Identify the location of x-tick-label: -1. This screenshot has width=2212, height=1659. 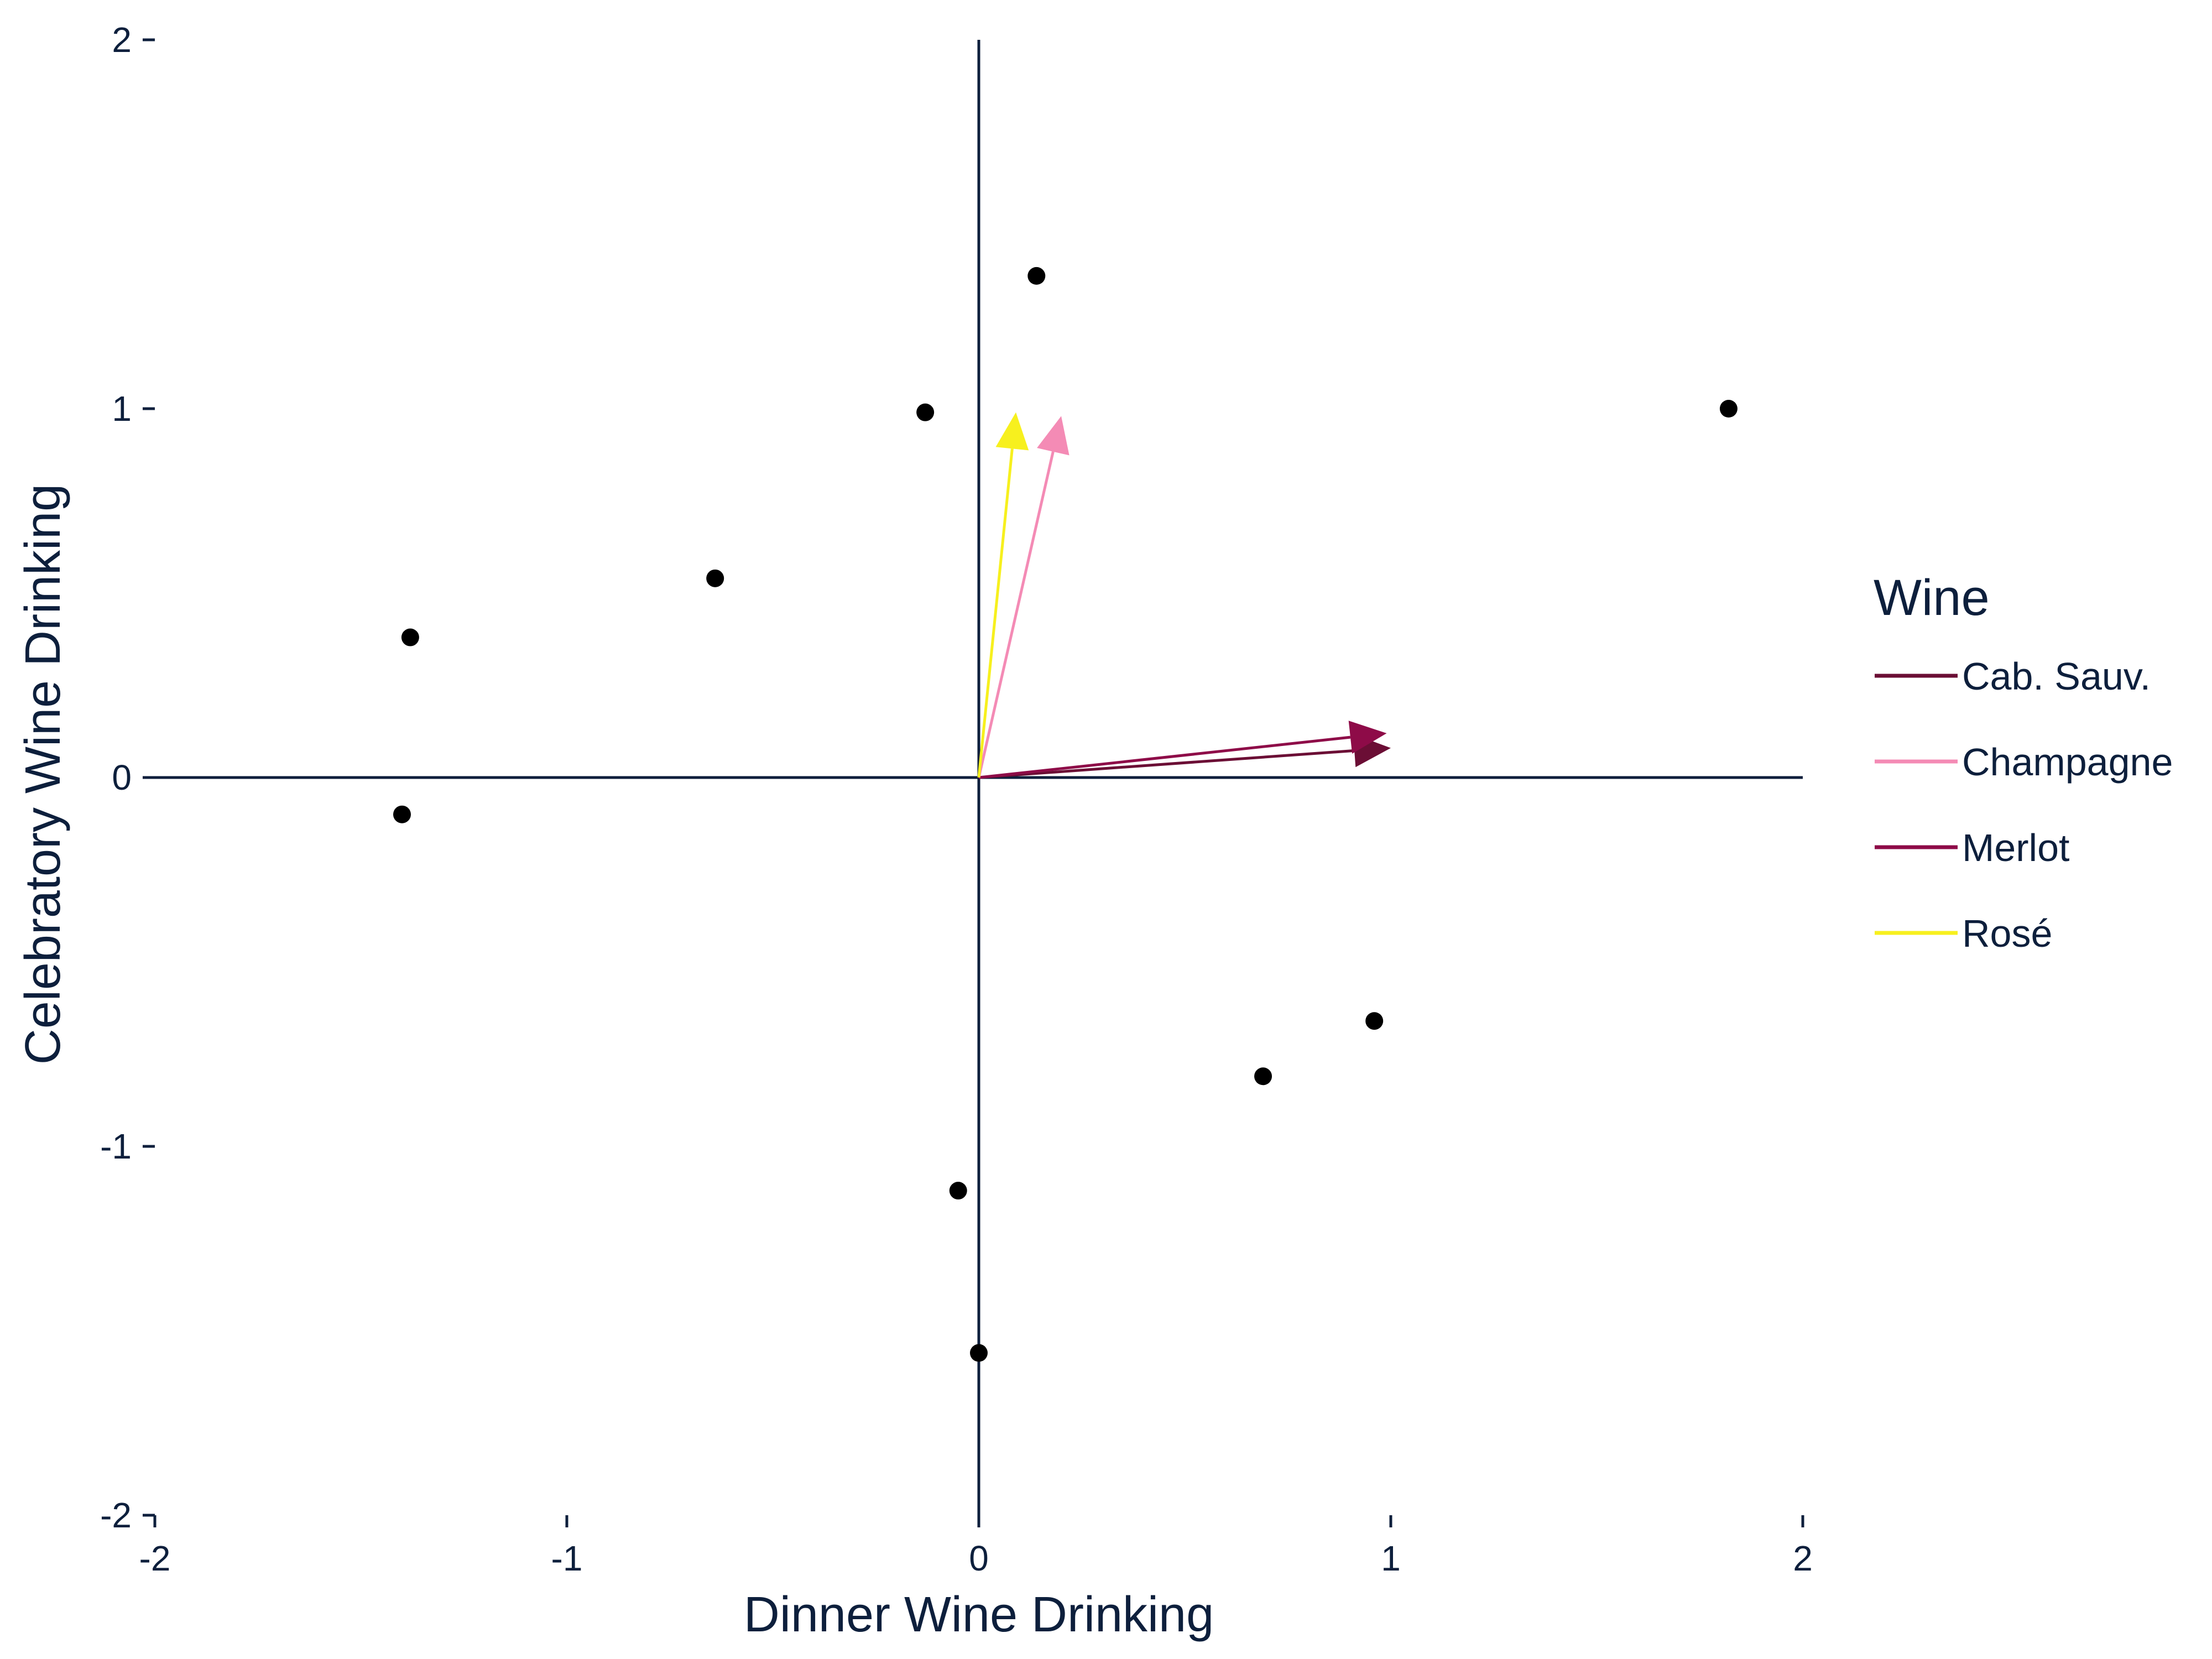
(567, 1558).